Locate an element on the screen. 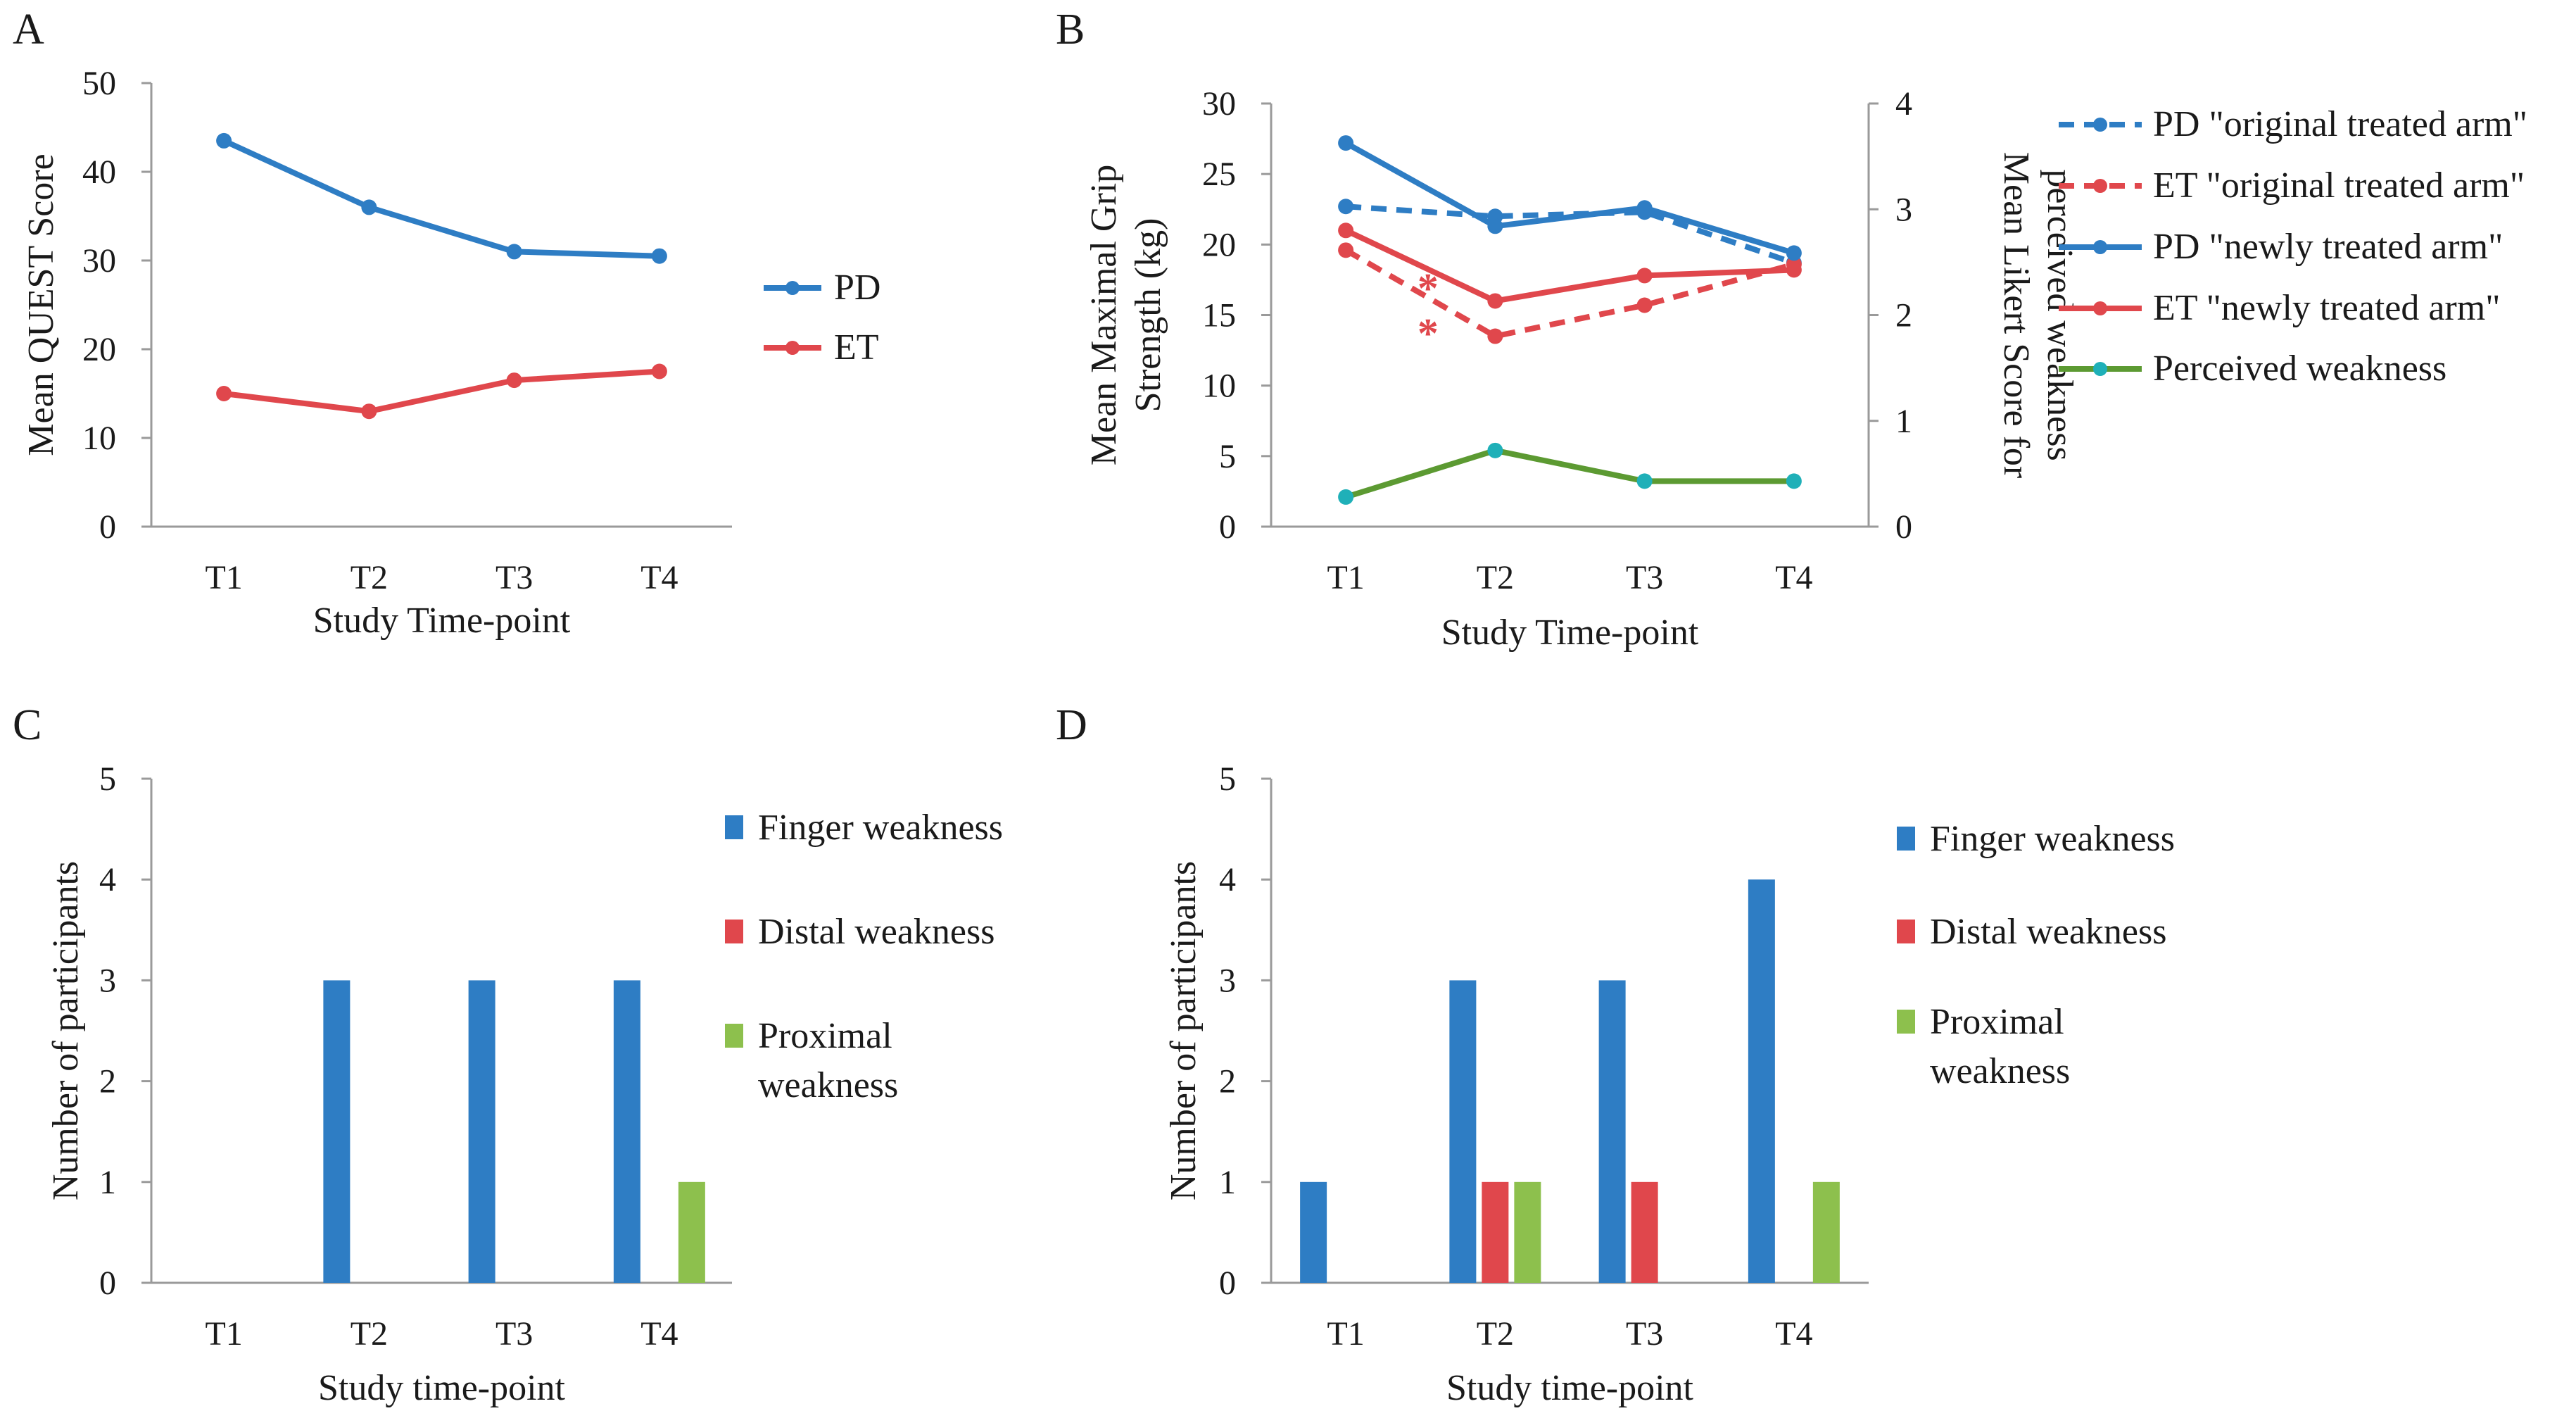  chart-b-y2-tick-label: 3 is located at coordinates (1903, 209).